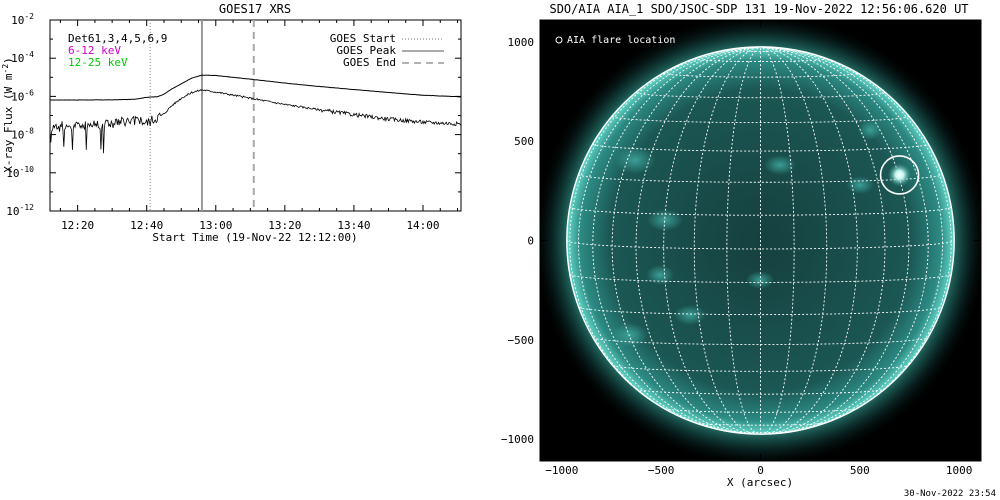  Describe the element at coordinates (22, 57) in the screenshot. I see `goes-y-tick-label: 10⁻⁴` at that location.